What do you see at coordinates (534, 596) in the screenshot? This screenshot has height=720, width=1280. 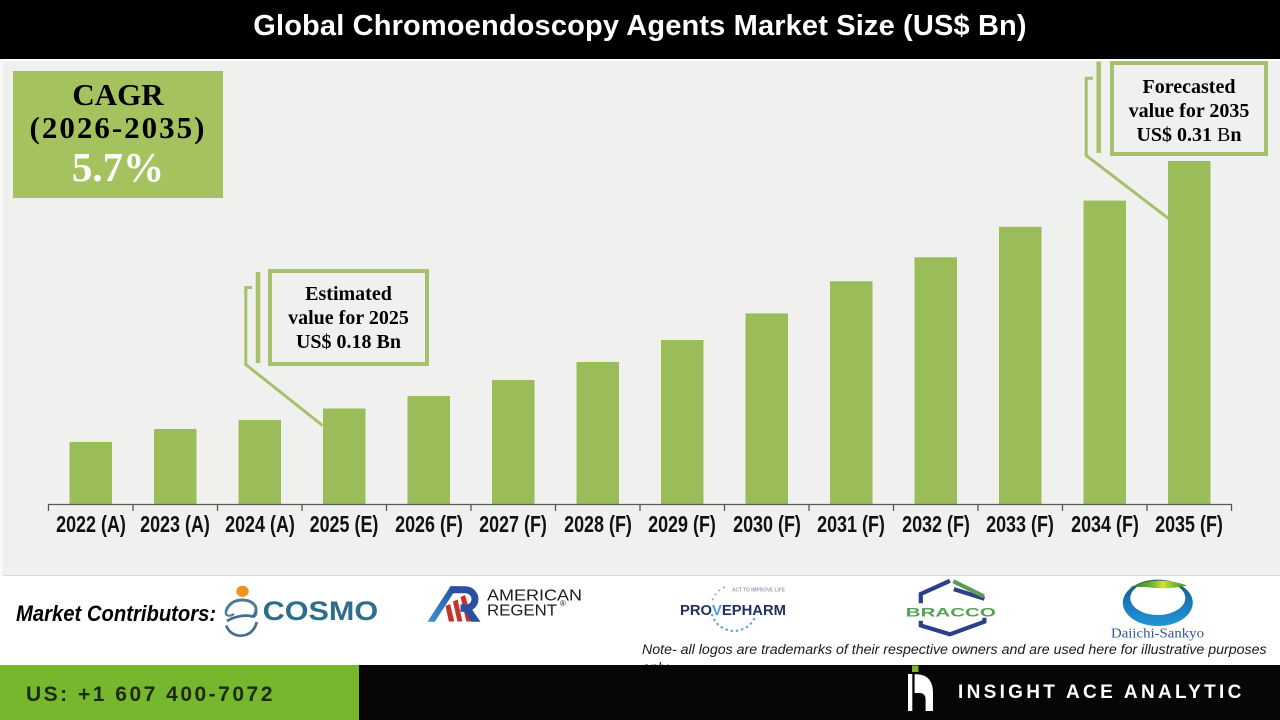 I see `svg-text: AMERICAN` at bounding box center [534, 596].